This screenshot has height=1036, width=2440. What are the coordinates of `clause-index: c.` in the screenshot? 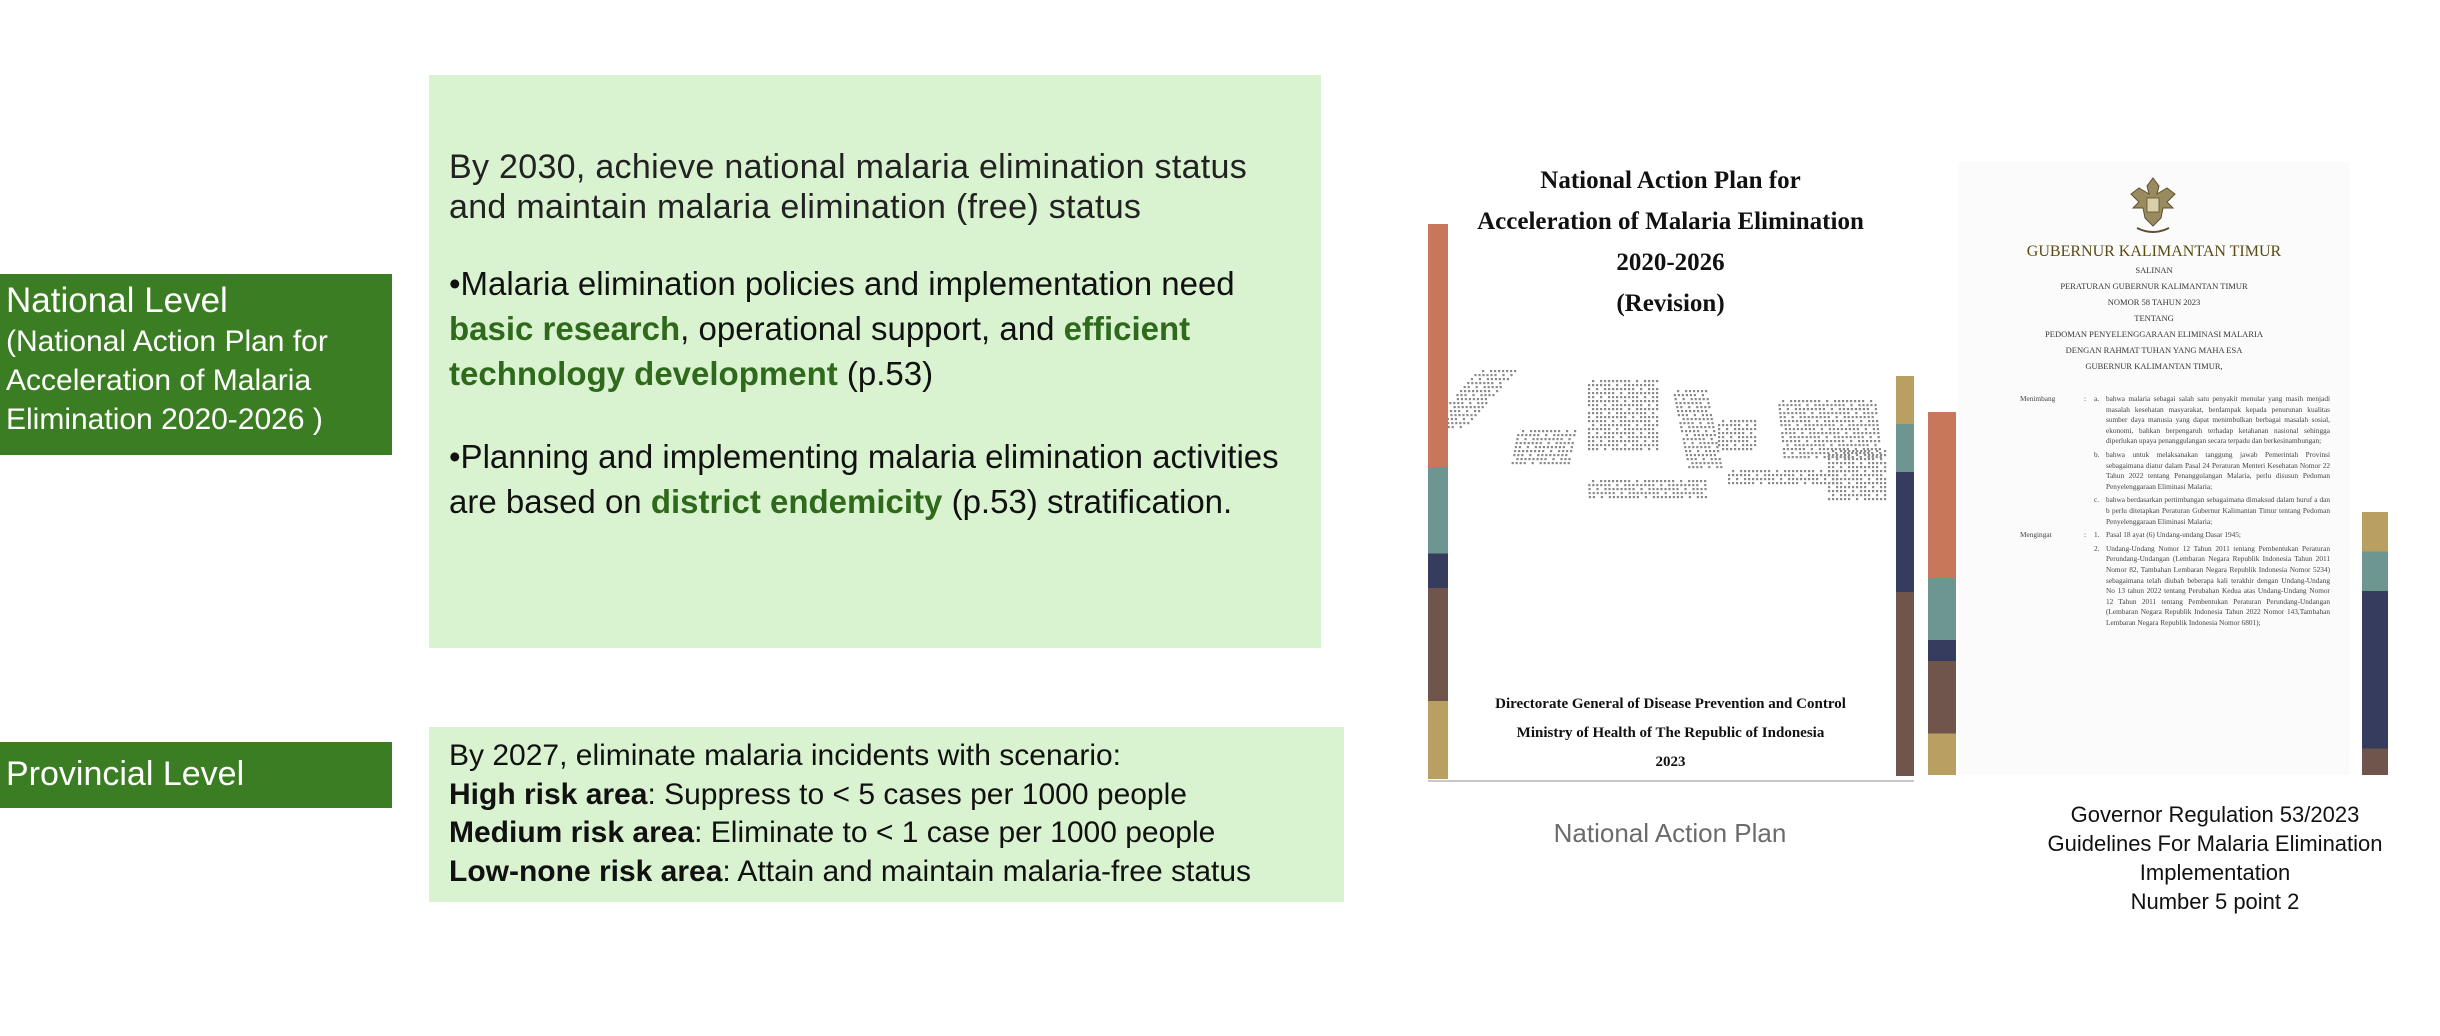 It's located at (2097, 500).